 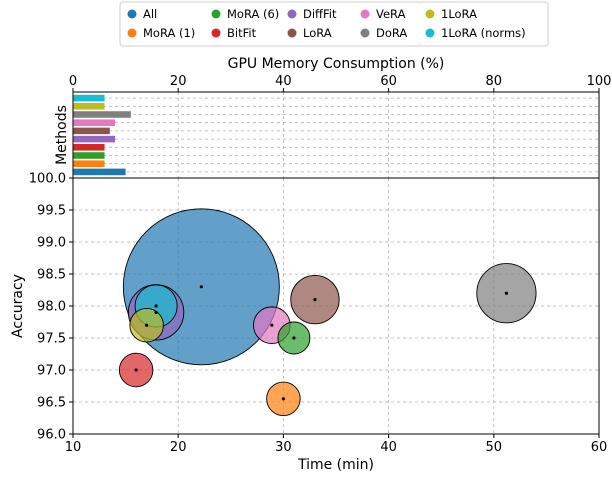 What do you see at coordinates (599, 447) in the screenshot?
I see `scatter-x-tick-label: 60` at bounding box center [599, 447].